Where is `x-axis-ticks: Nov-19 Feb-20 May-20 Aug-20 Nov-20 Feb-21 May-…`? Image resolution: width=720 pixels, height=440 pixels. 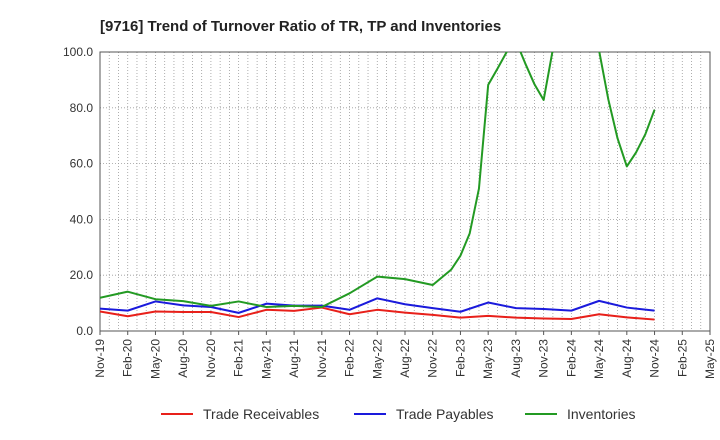
x-axis-ticks: Nov-19 Feb-20 May-20 Aug-20 Nov-20 Feb-21 May-… is located at coordinates (405, 355).